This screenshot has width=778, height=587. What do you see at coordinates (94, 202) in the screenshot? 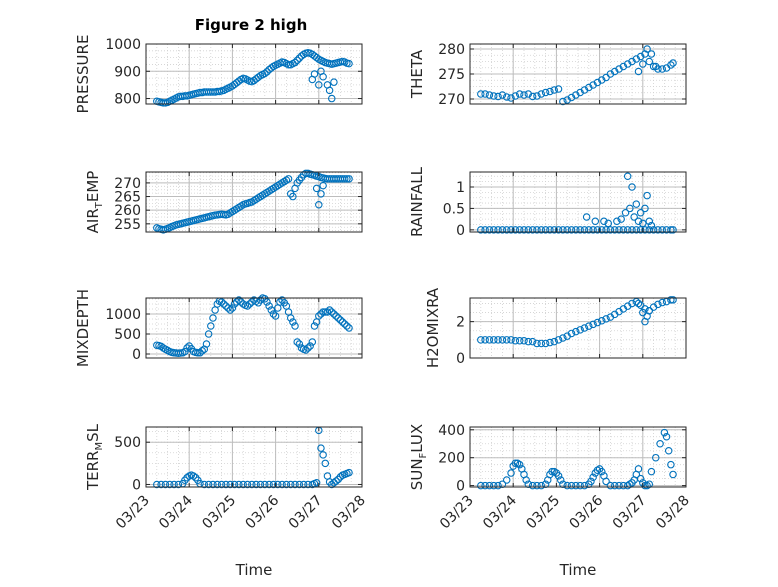
I see `y-axis-label: AIRTEMP` at bounding box center [94, 202].